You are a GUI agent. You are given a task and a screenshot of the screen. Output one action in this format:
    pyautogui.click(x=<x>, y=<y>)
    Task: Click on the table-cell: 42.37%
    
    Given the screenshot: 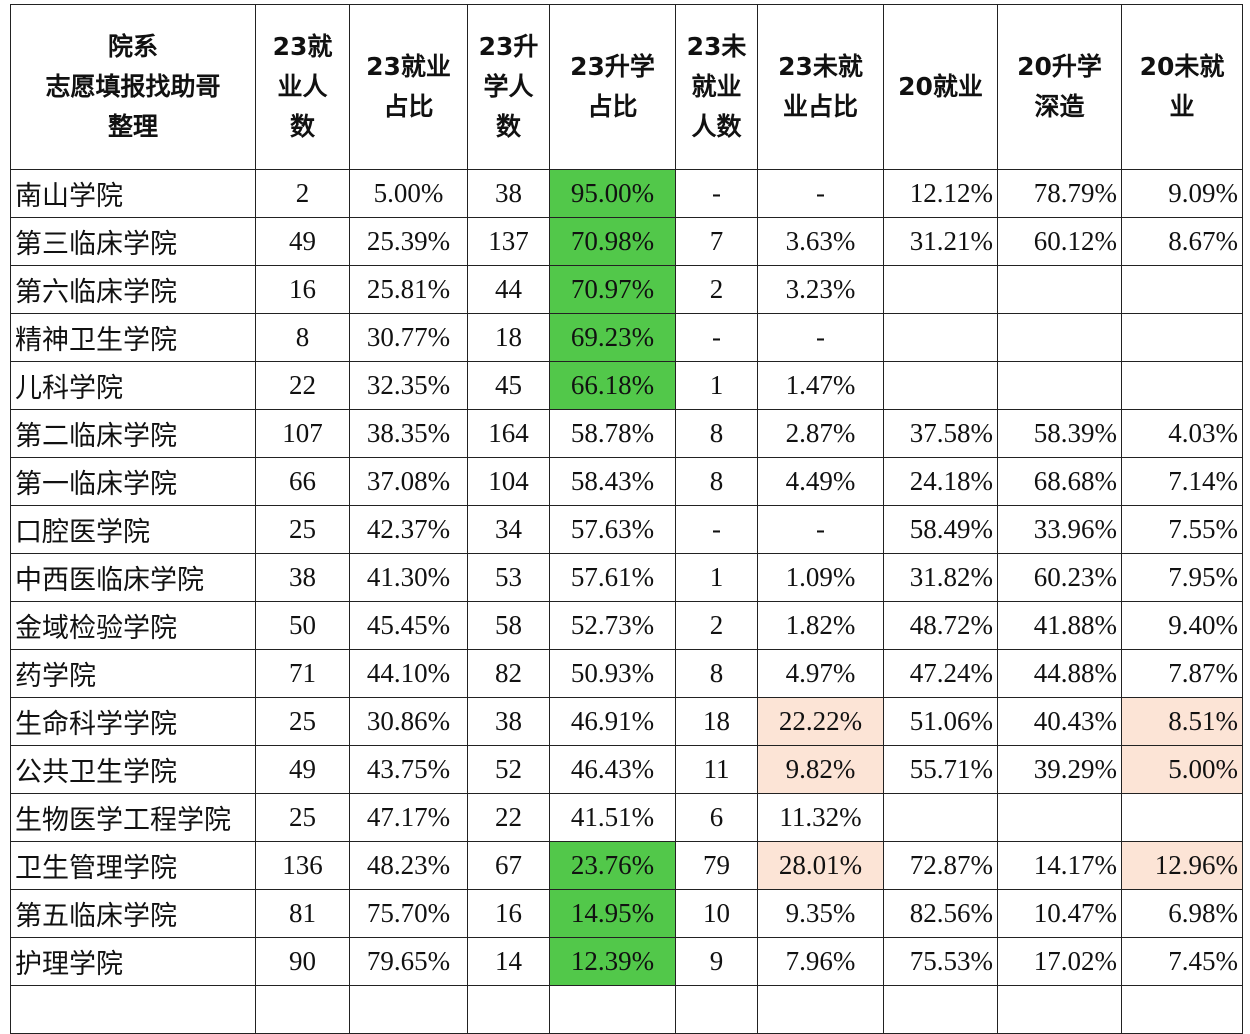 What is the action you would take?
    pyautogui.click(x=408, y=529)
    